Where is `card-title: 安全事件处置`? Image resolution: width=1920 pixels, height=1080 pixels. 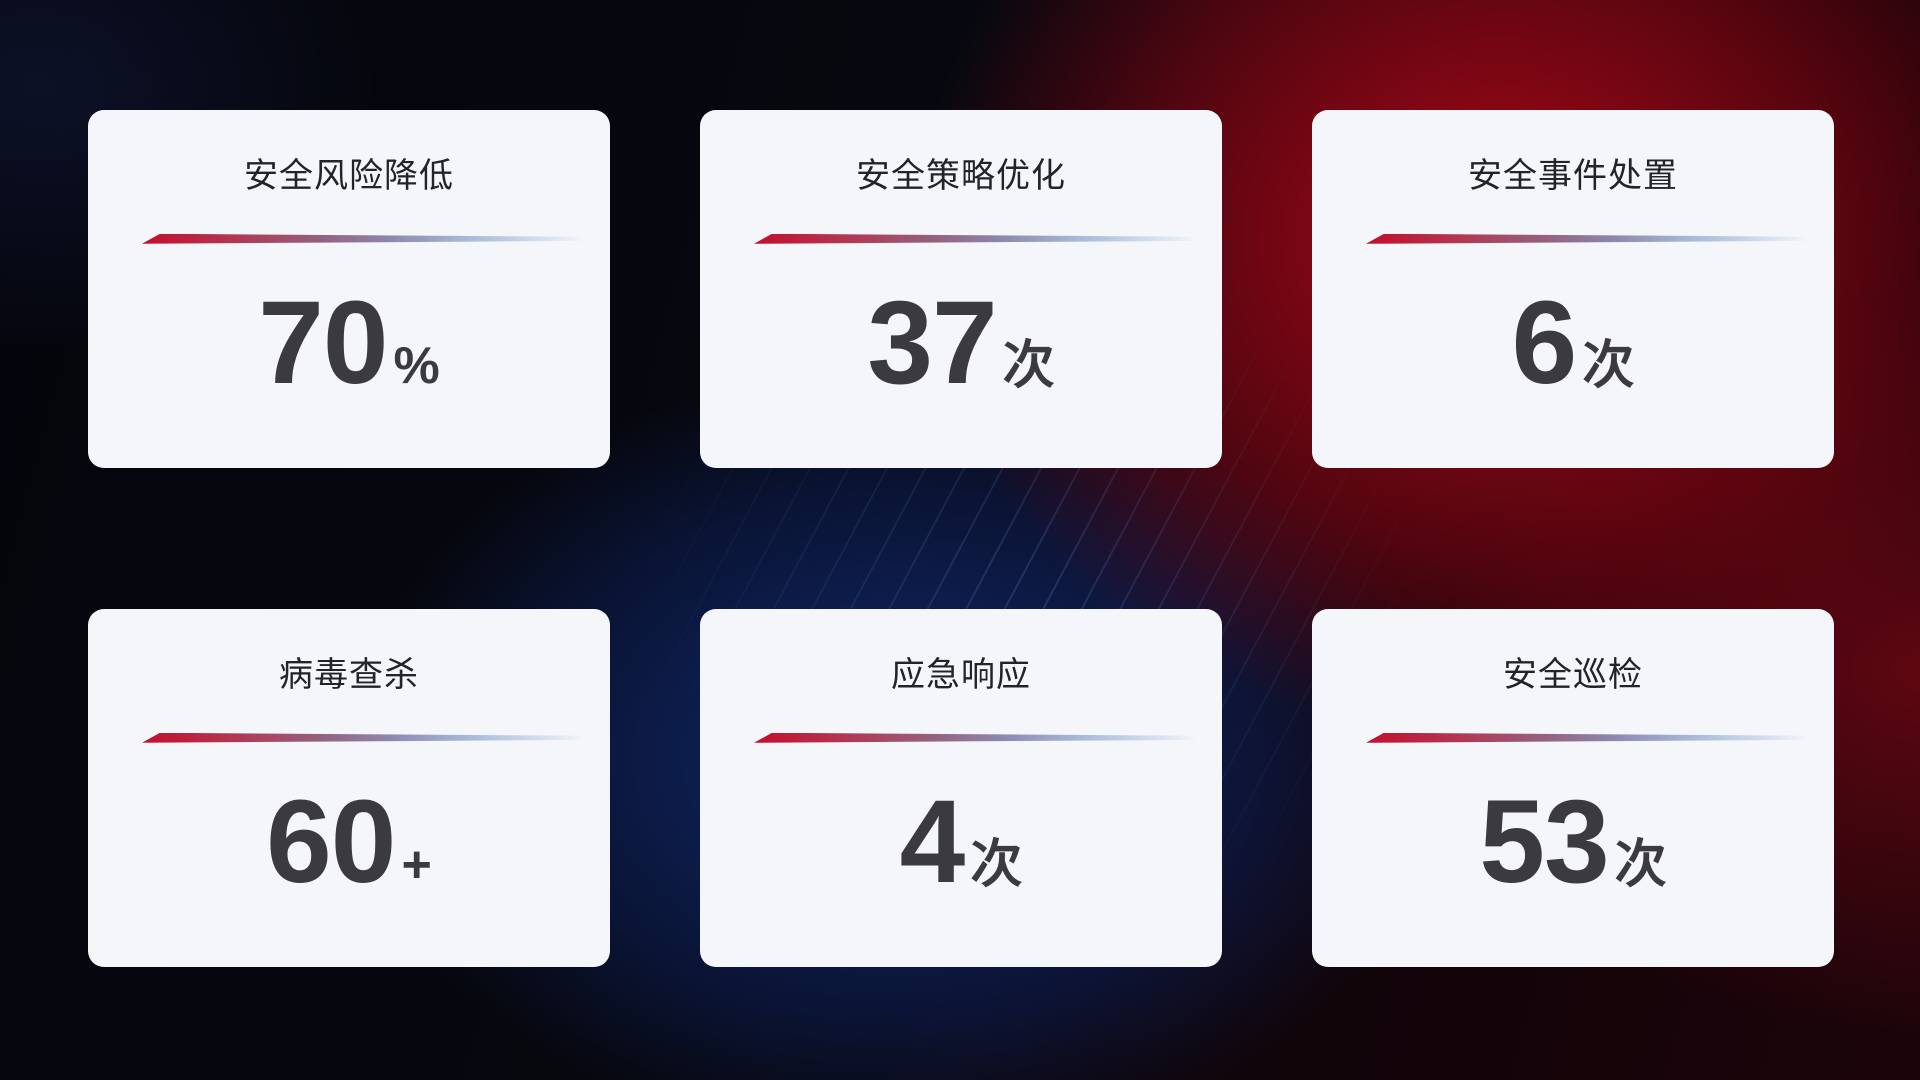
card-title: 安全事件处置 is located at coordinates (1573, 176).